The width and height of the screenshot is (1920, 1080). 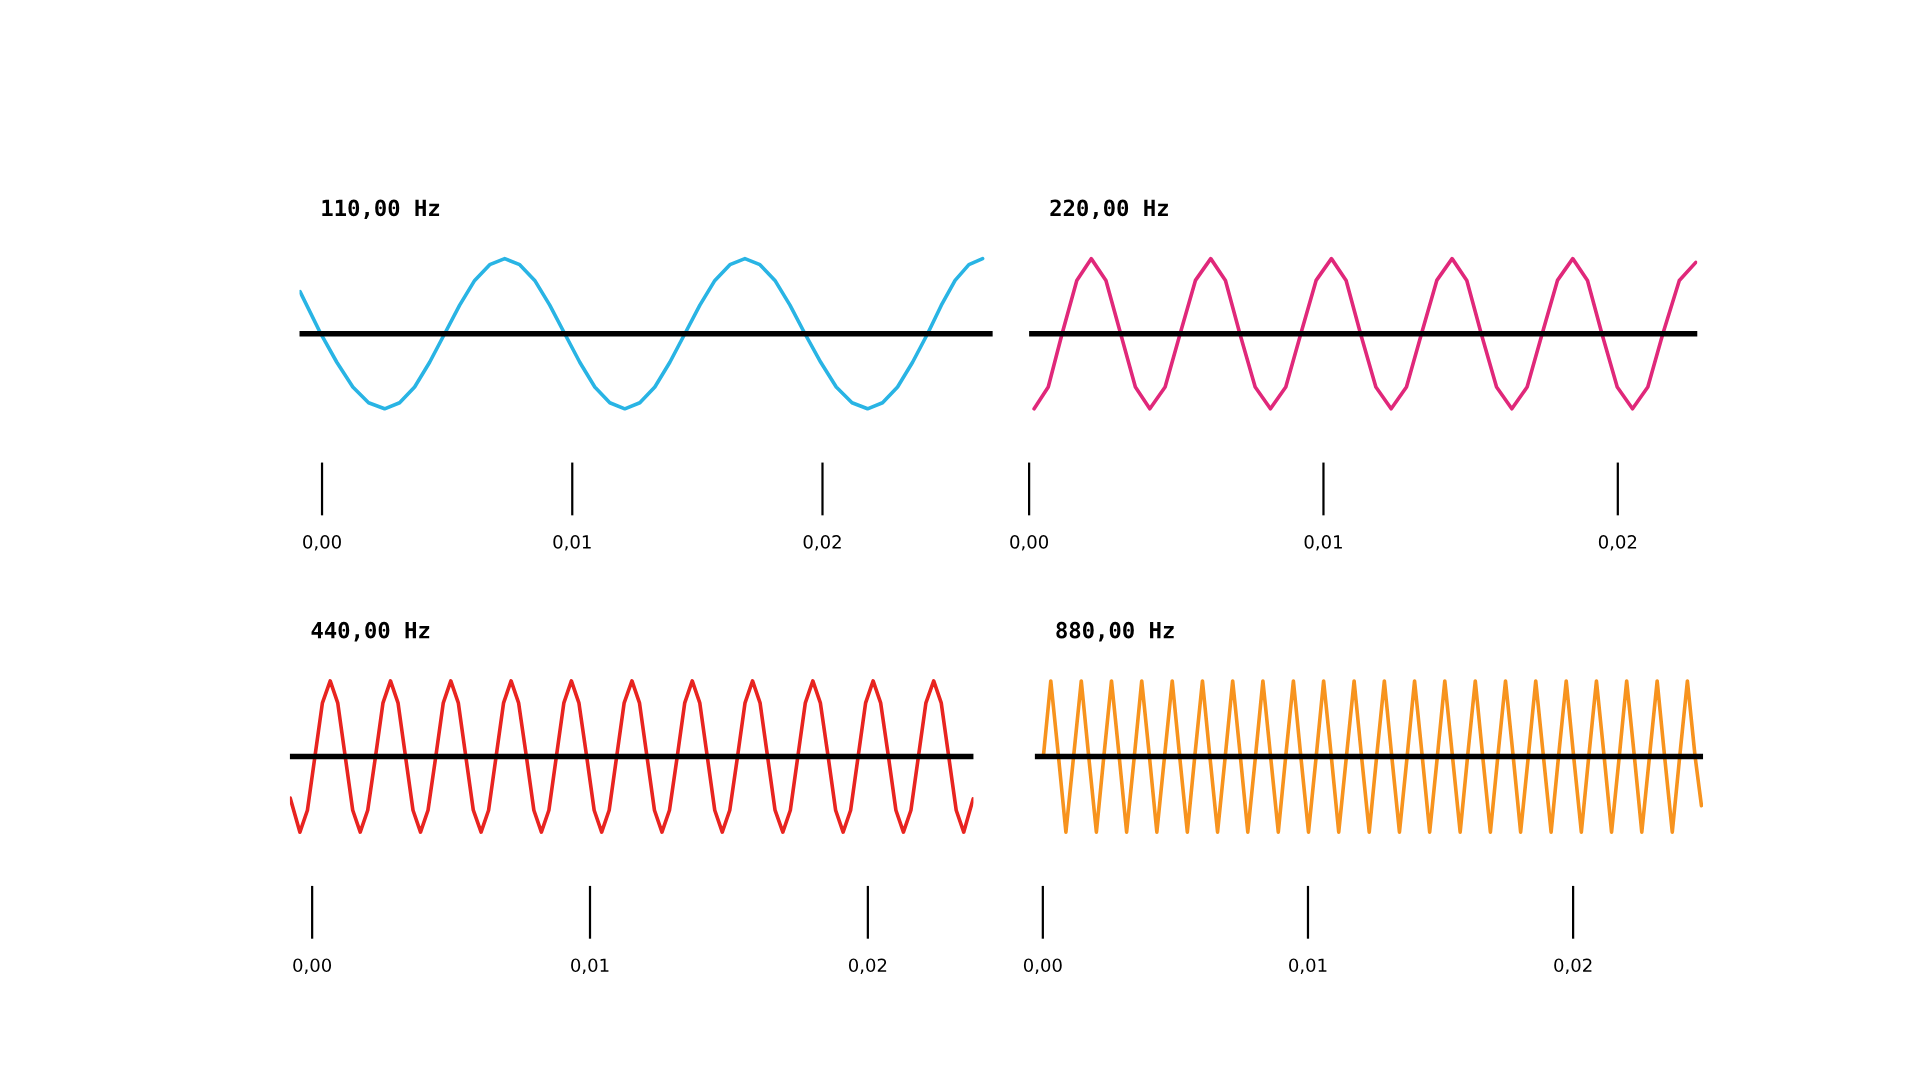 I want to click on chart-title: 880,00 Hz, so click(x=1115, y=631).